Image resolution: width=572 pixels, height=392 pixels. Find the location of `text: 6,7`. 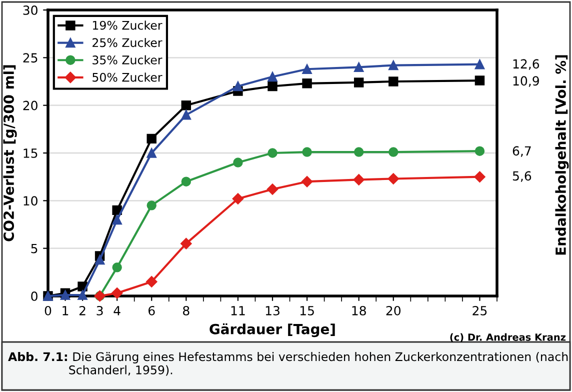

text: 6,7 is located at coordinates (521, 151).